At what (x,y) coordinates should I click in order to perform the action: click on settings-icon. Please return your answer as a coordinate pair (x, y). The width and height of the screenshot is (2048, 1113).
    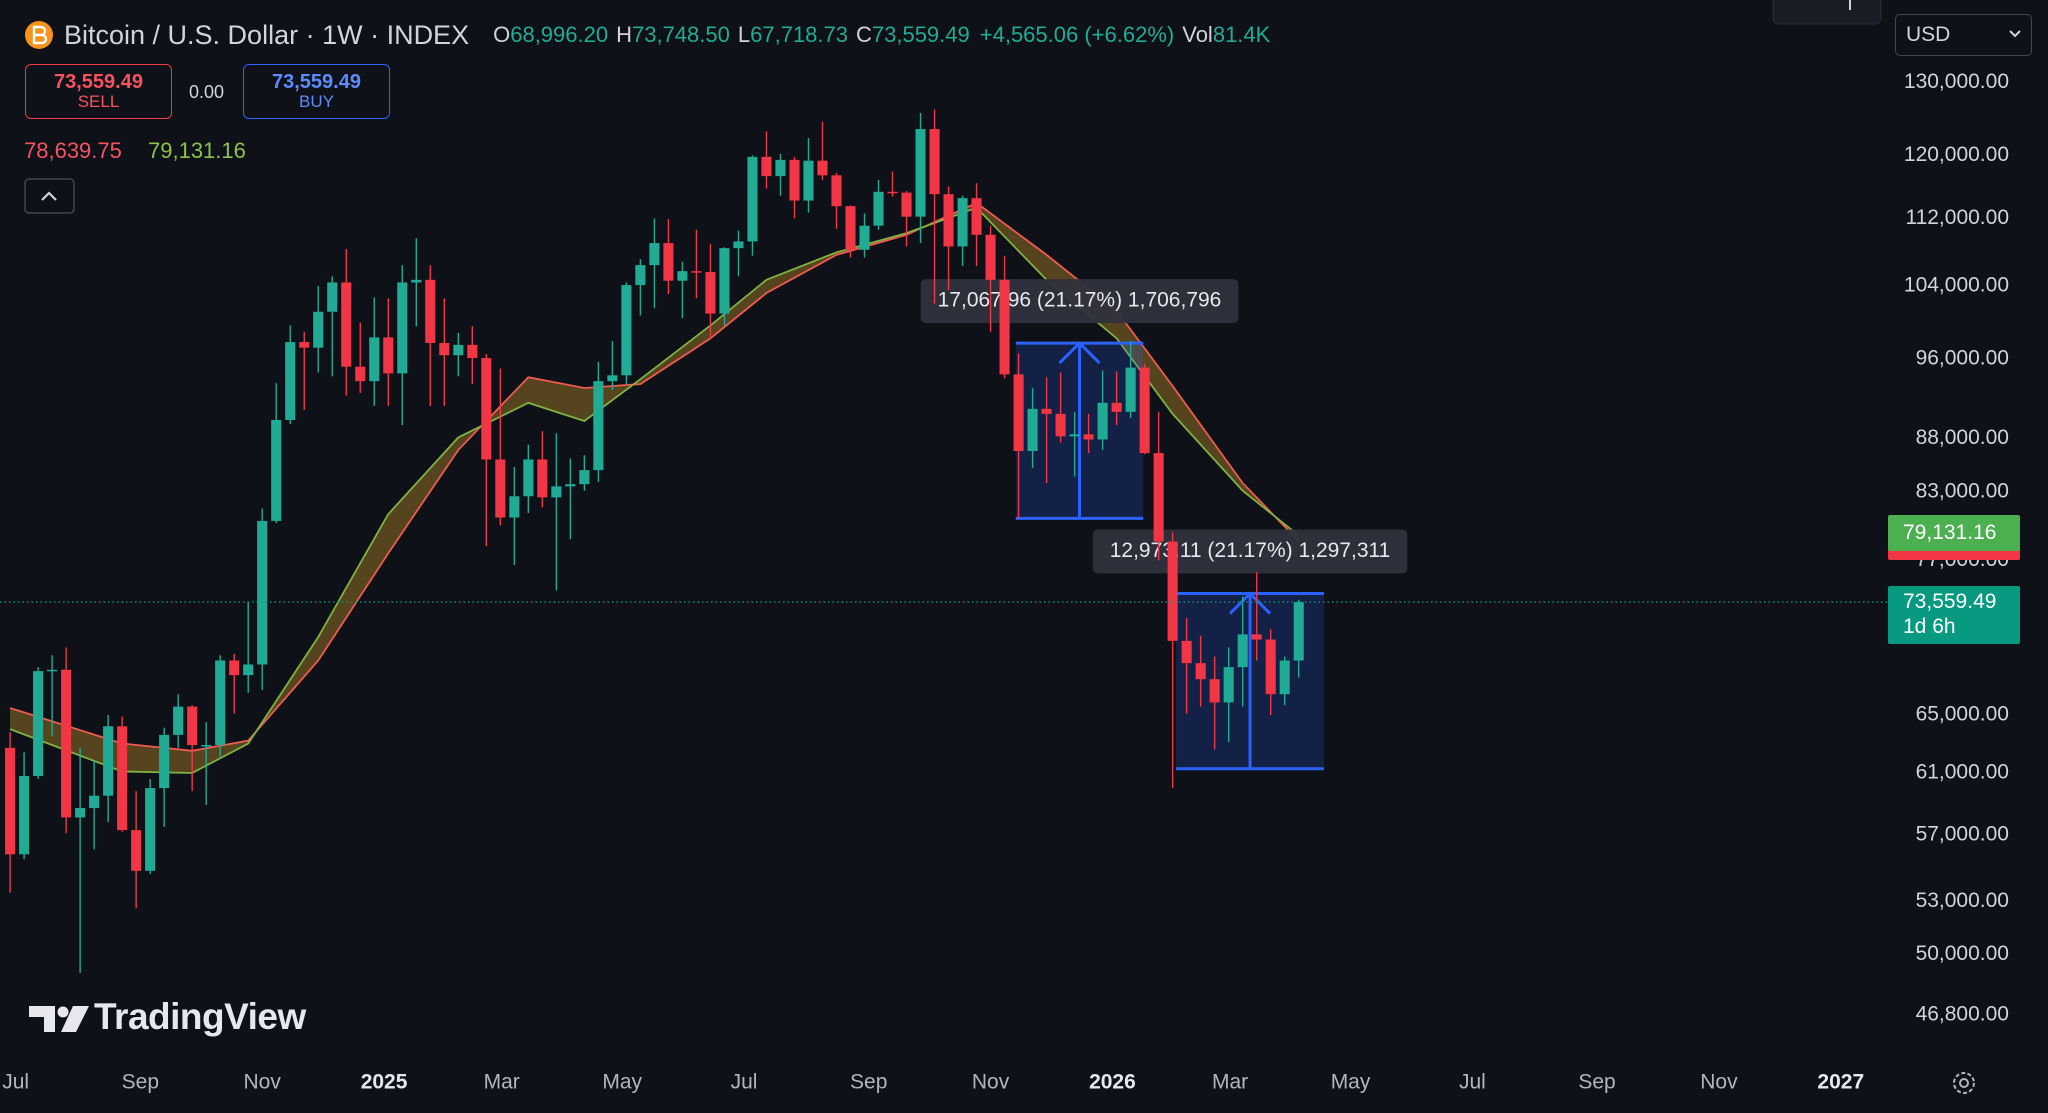
    Looking at the image, I should click on (1964, 1083).